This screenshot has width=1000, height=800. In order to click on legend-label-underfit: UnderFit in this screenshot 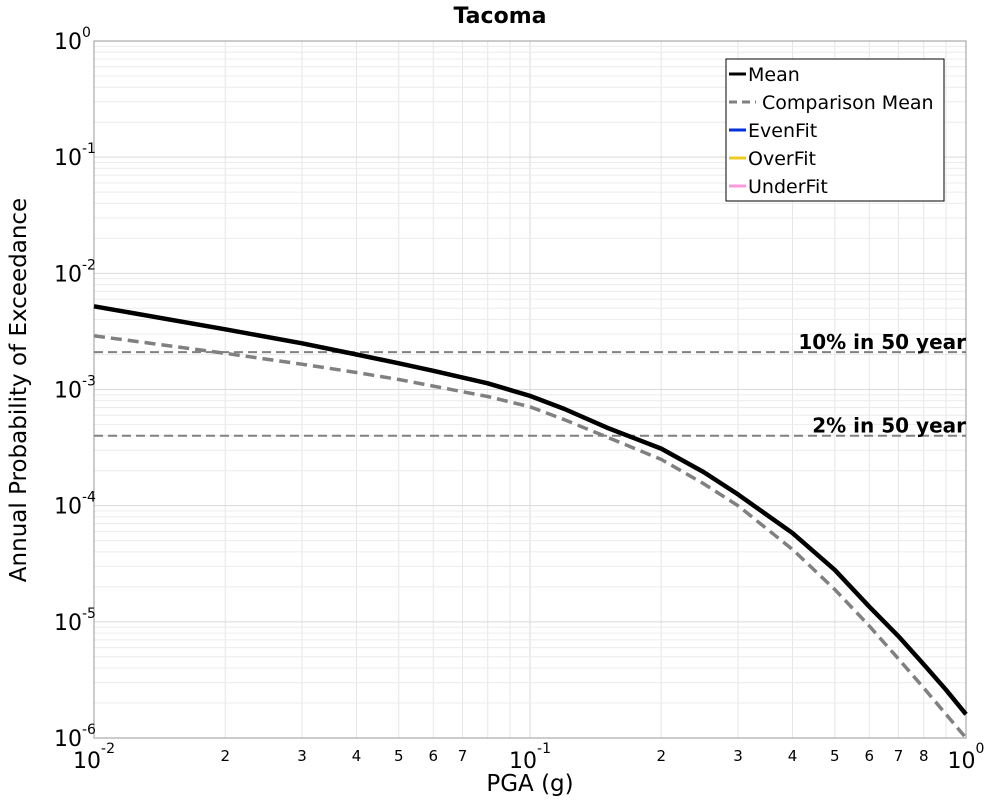, I will do `click(788, 187)`.